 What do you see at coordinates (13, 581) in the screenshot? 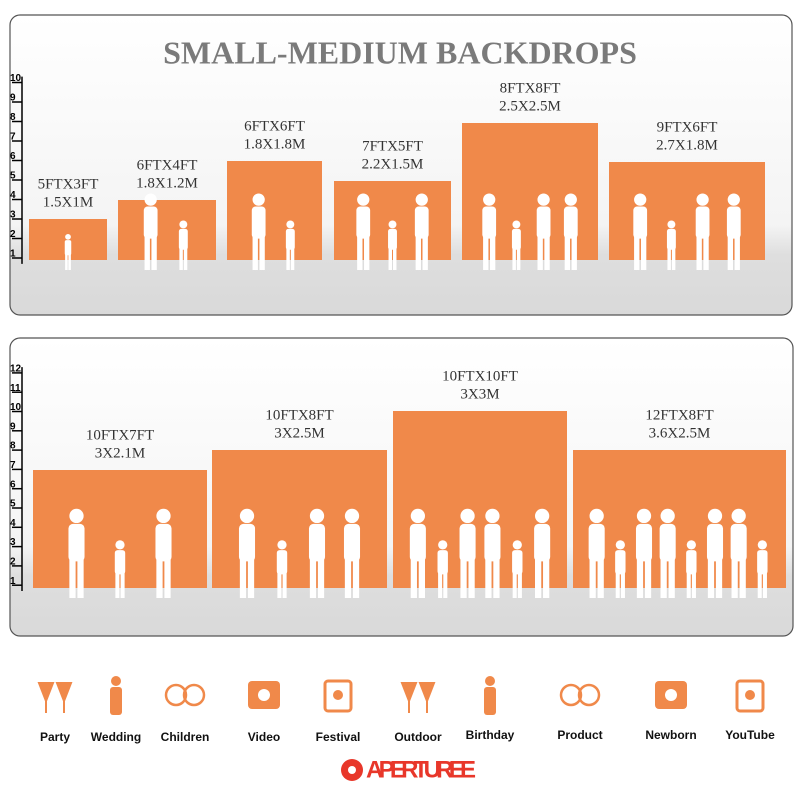
I see `ruler-label: 1` at bounding box center [13, 581].